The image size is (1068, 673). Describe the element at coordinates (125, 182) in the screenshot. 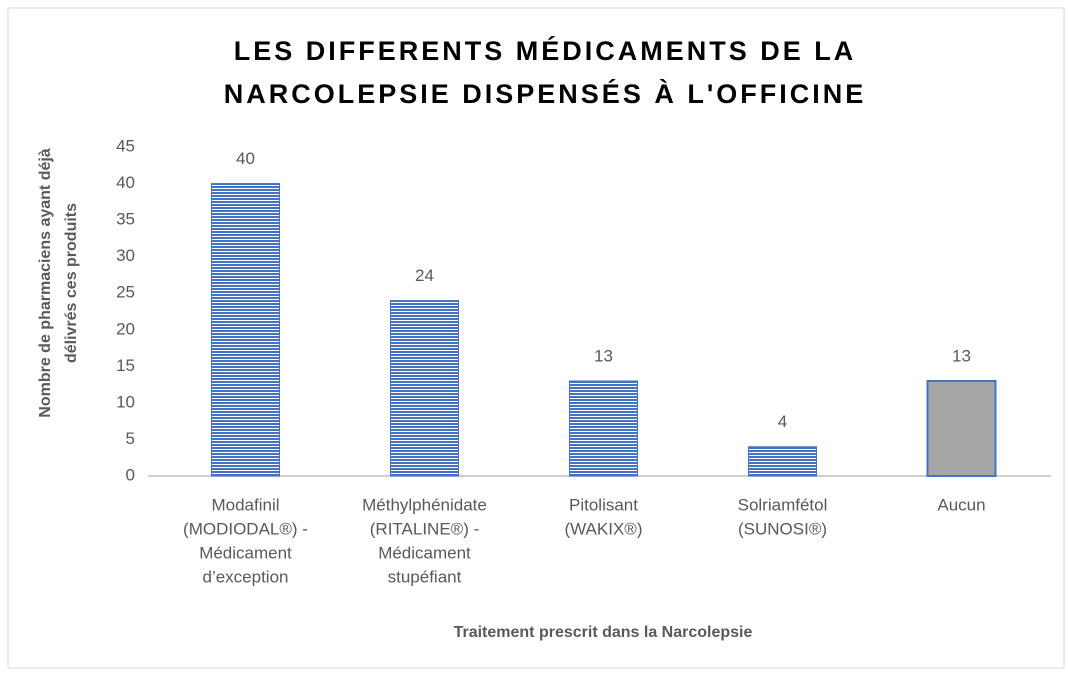

I see `y-tick-label: 40` at that location.